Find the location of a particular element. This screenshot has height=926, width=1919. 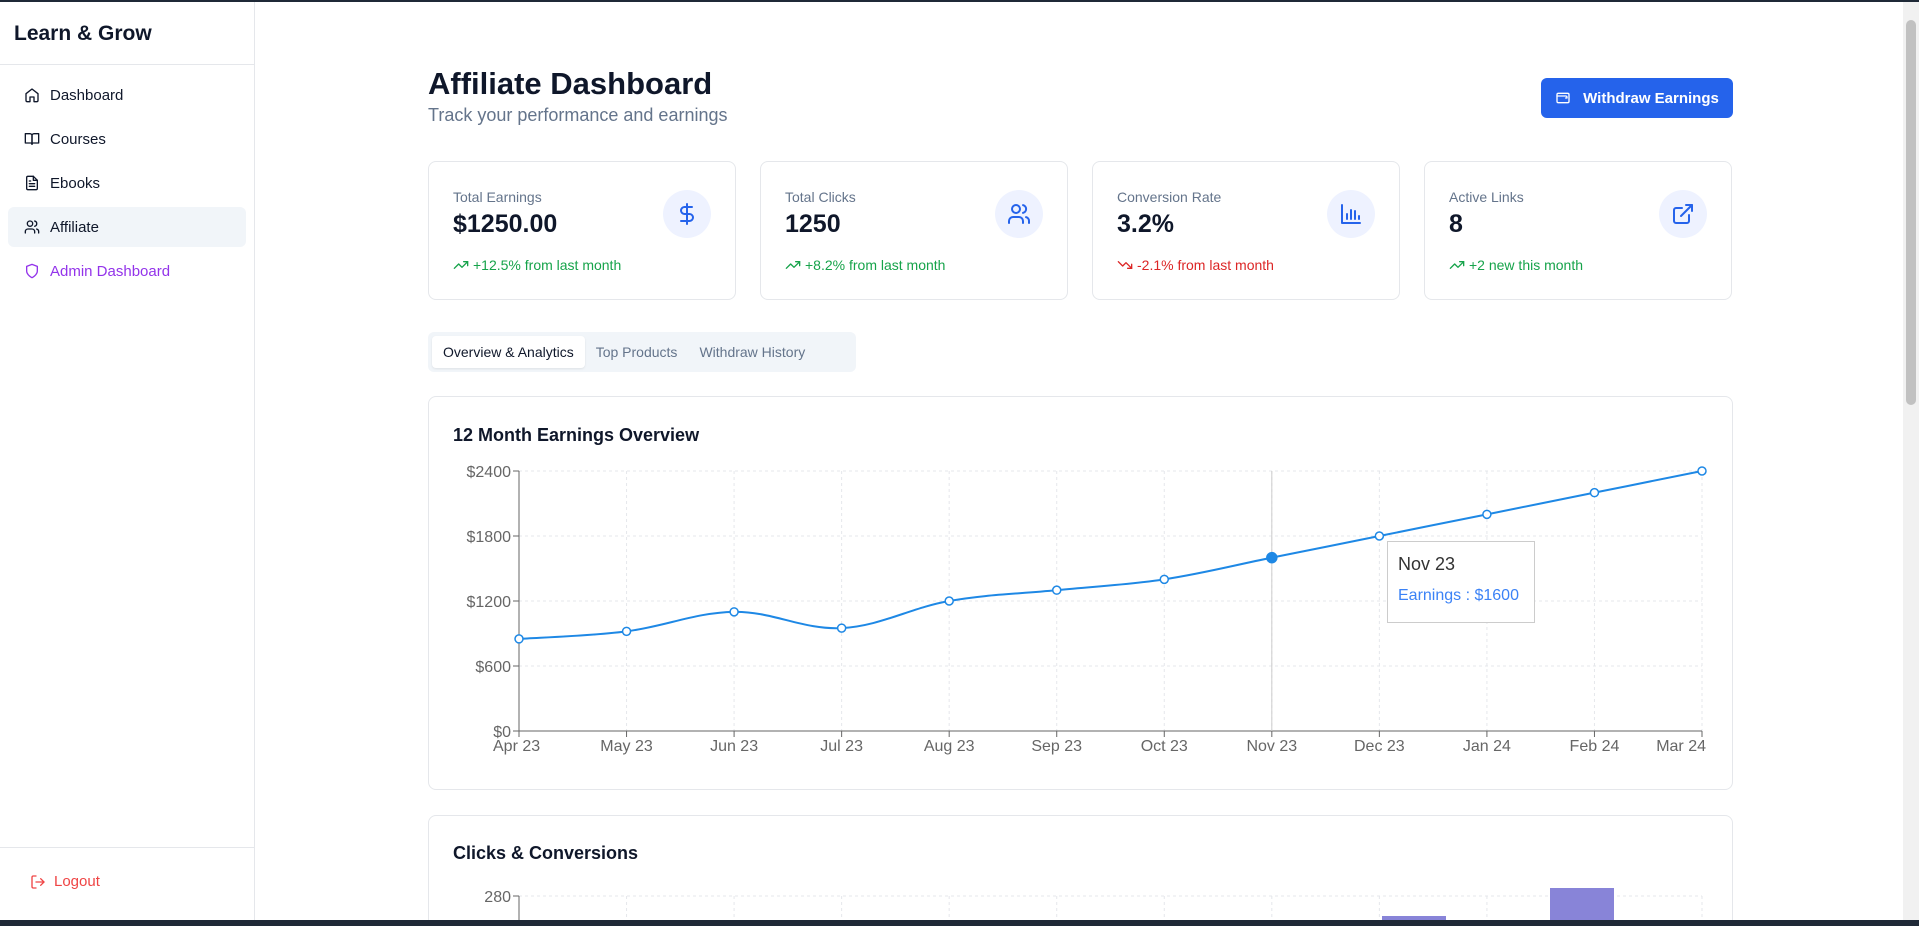

window-bottom-border is located at coordinates (959, 923).